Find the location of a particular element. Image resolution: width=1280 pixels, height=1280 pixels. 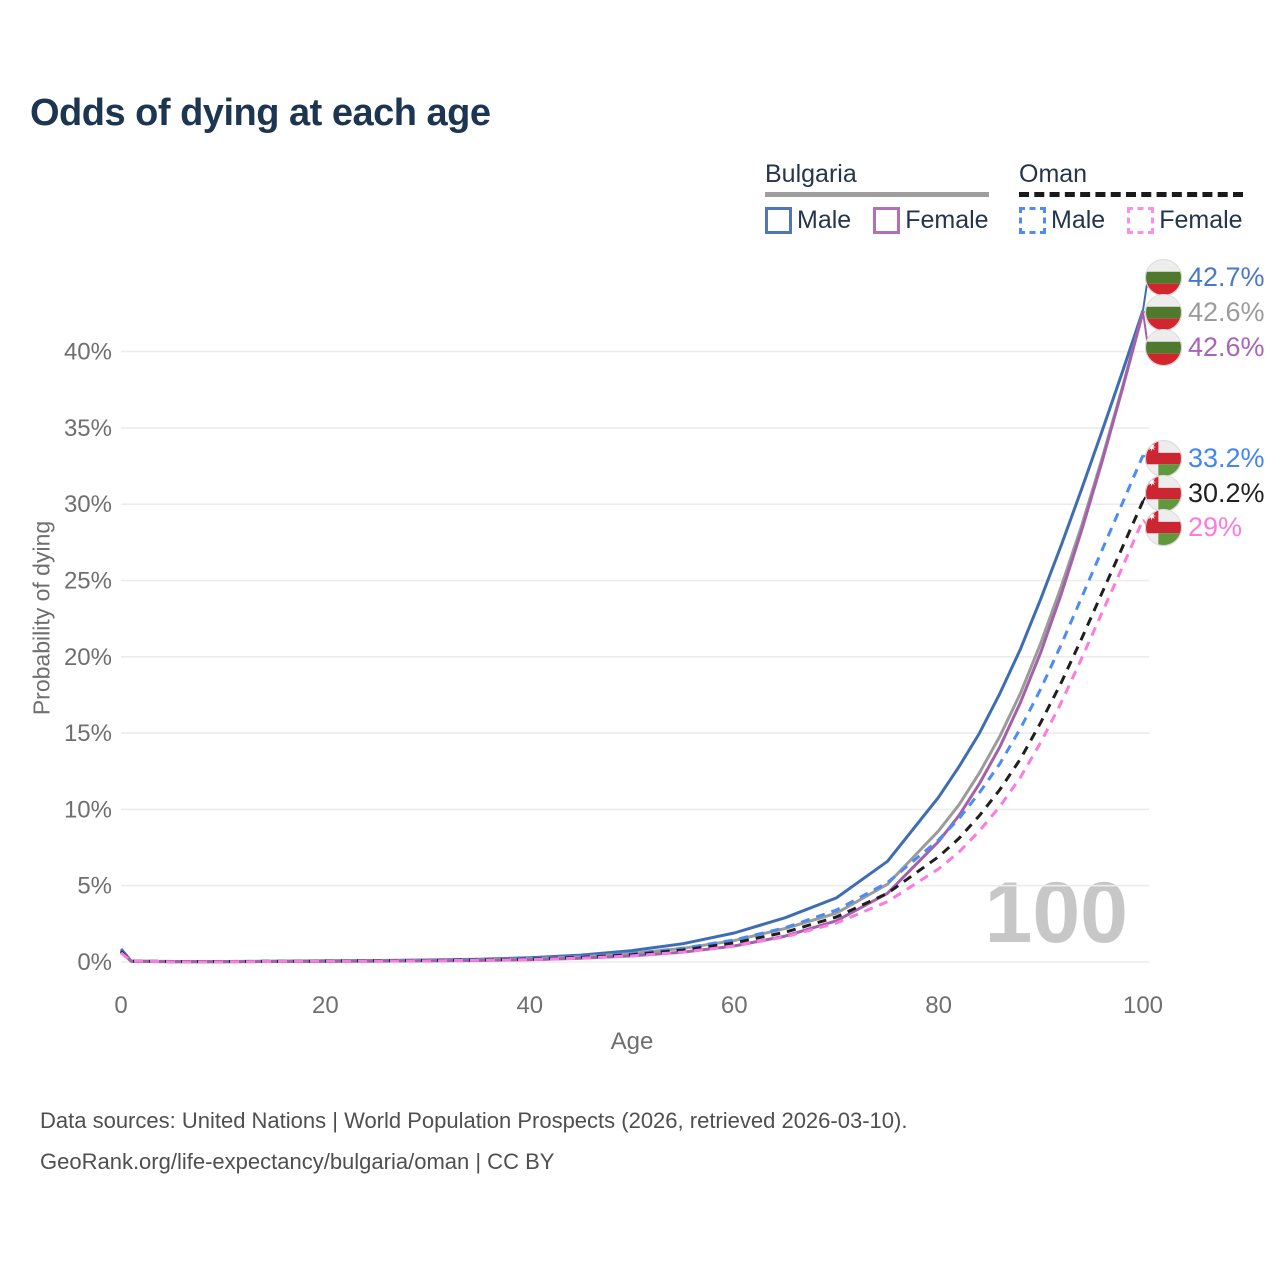

legend-group-bulgaria: Bulgaria Male Female is located at coordinates (877, 197).